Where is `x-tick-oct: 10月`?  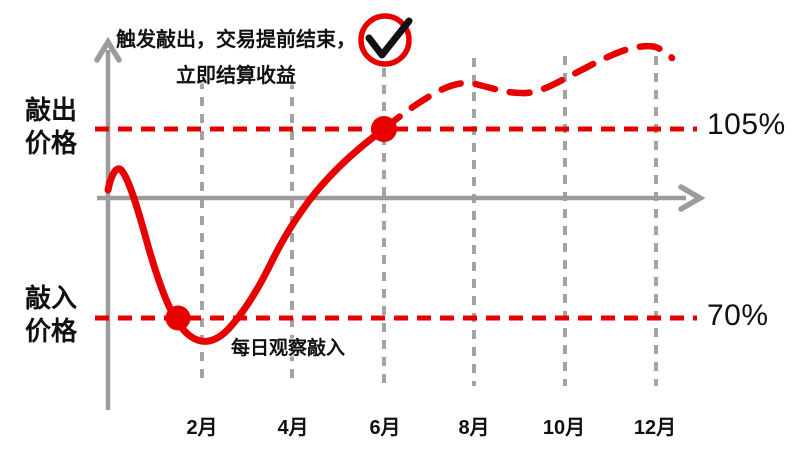 x-tick-oct: 10月 is located at coordinates (564, 428).